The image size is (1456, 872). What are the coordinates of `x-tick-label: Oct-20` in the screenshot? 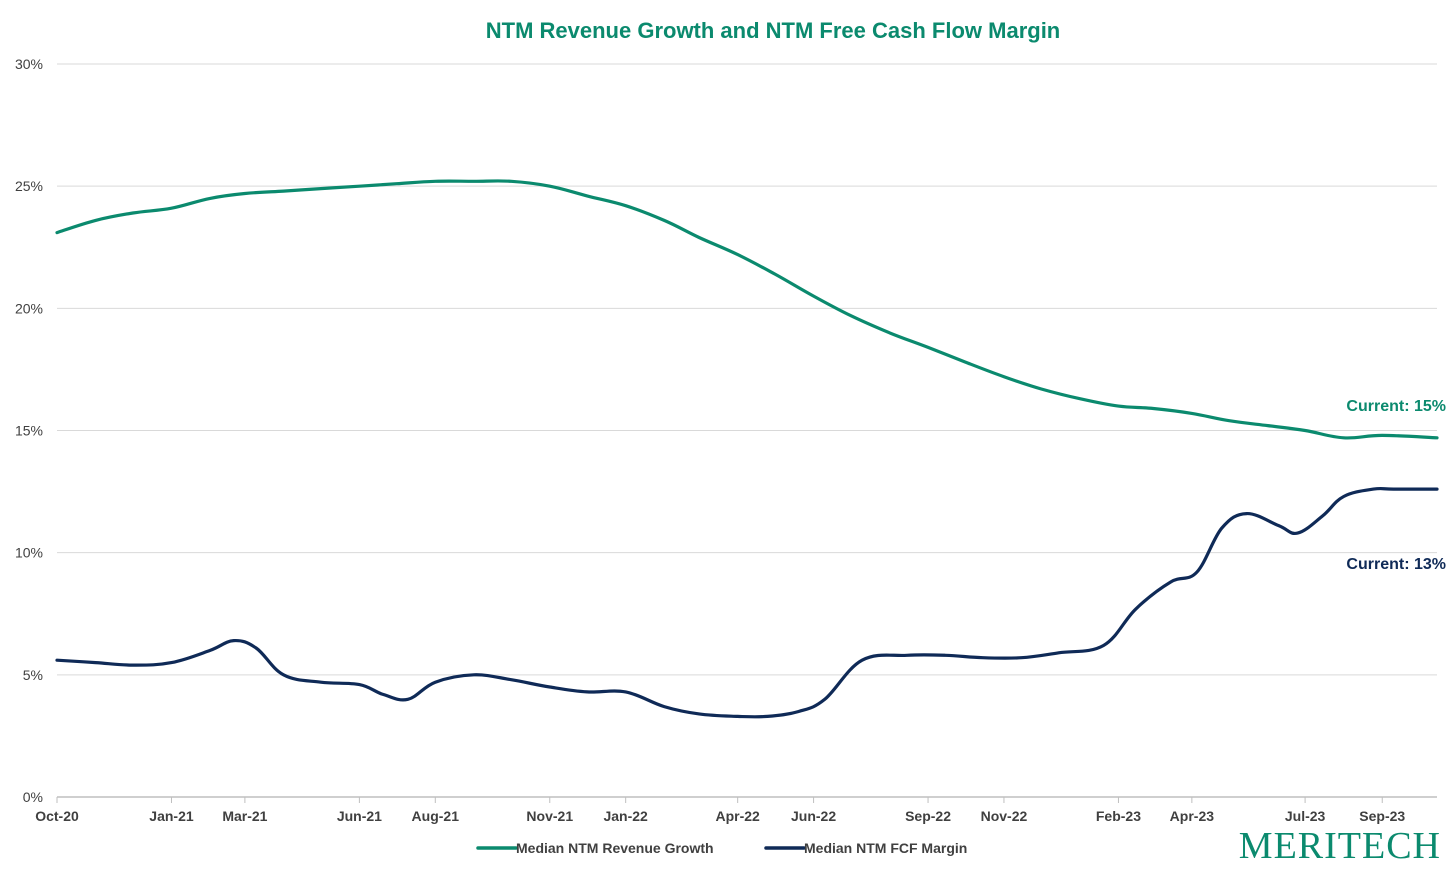 It's located at (57, 816).